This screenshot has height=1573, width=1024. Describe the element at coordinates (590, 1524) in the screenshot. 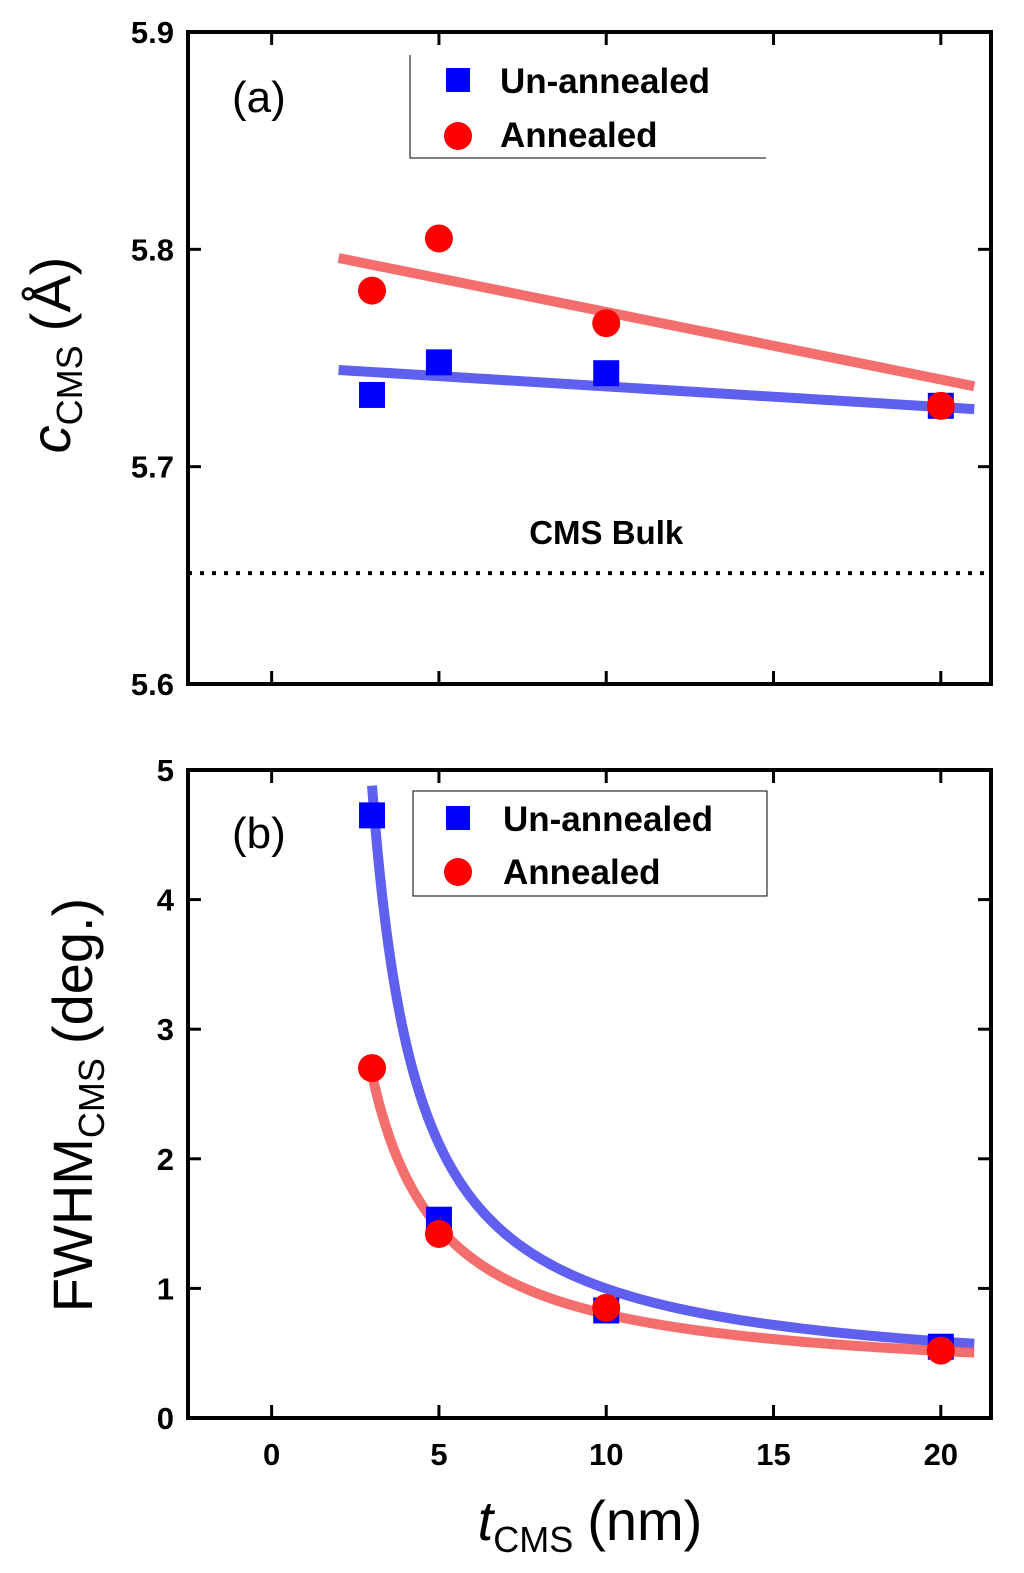

I see `x-axis-title: tCMS (nm)` at that location.